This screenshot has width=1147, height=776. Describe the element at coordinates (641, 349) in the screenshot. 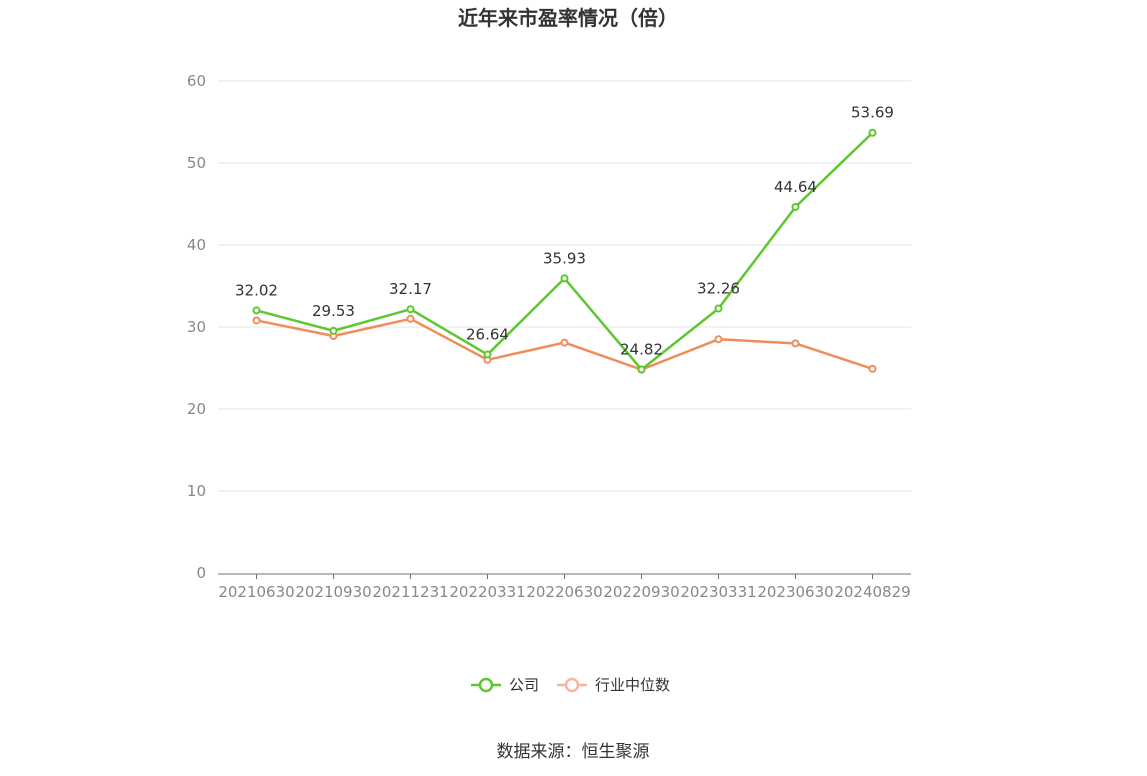

I see `data-label: 24.82` at that location.